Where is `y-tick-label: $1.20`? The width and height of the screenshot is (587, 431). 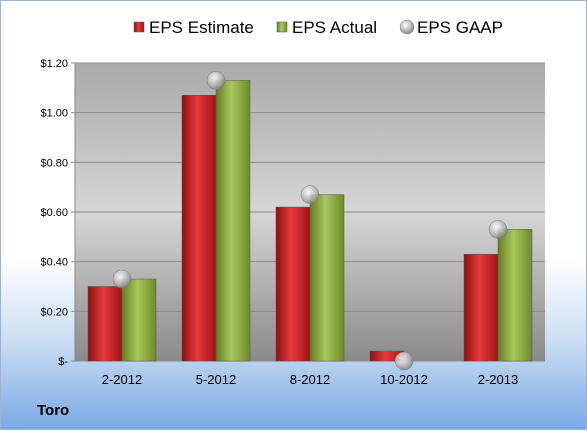
y-tick-label: $1.20 is located at coordinates (54, 64).